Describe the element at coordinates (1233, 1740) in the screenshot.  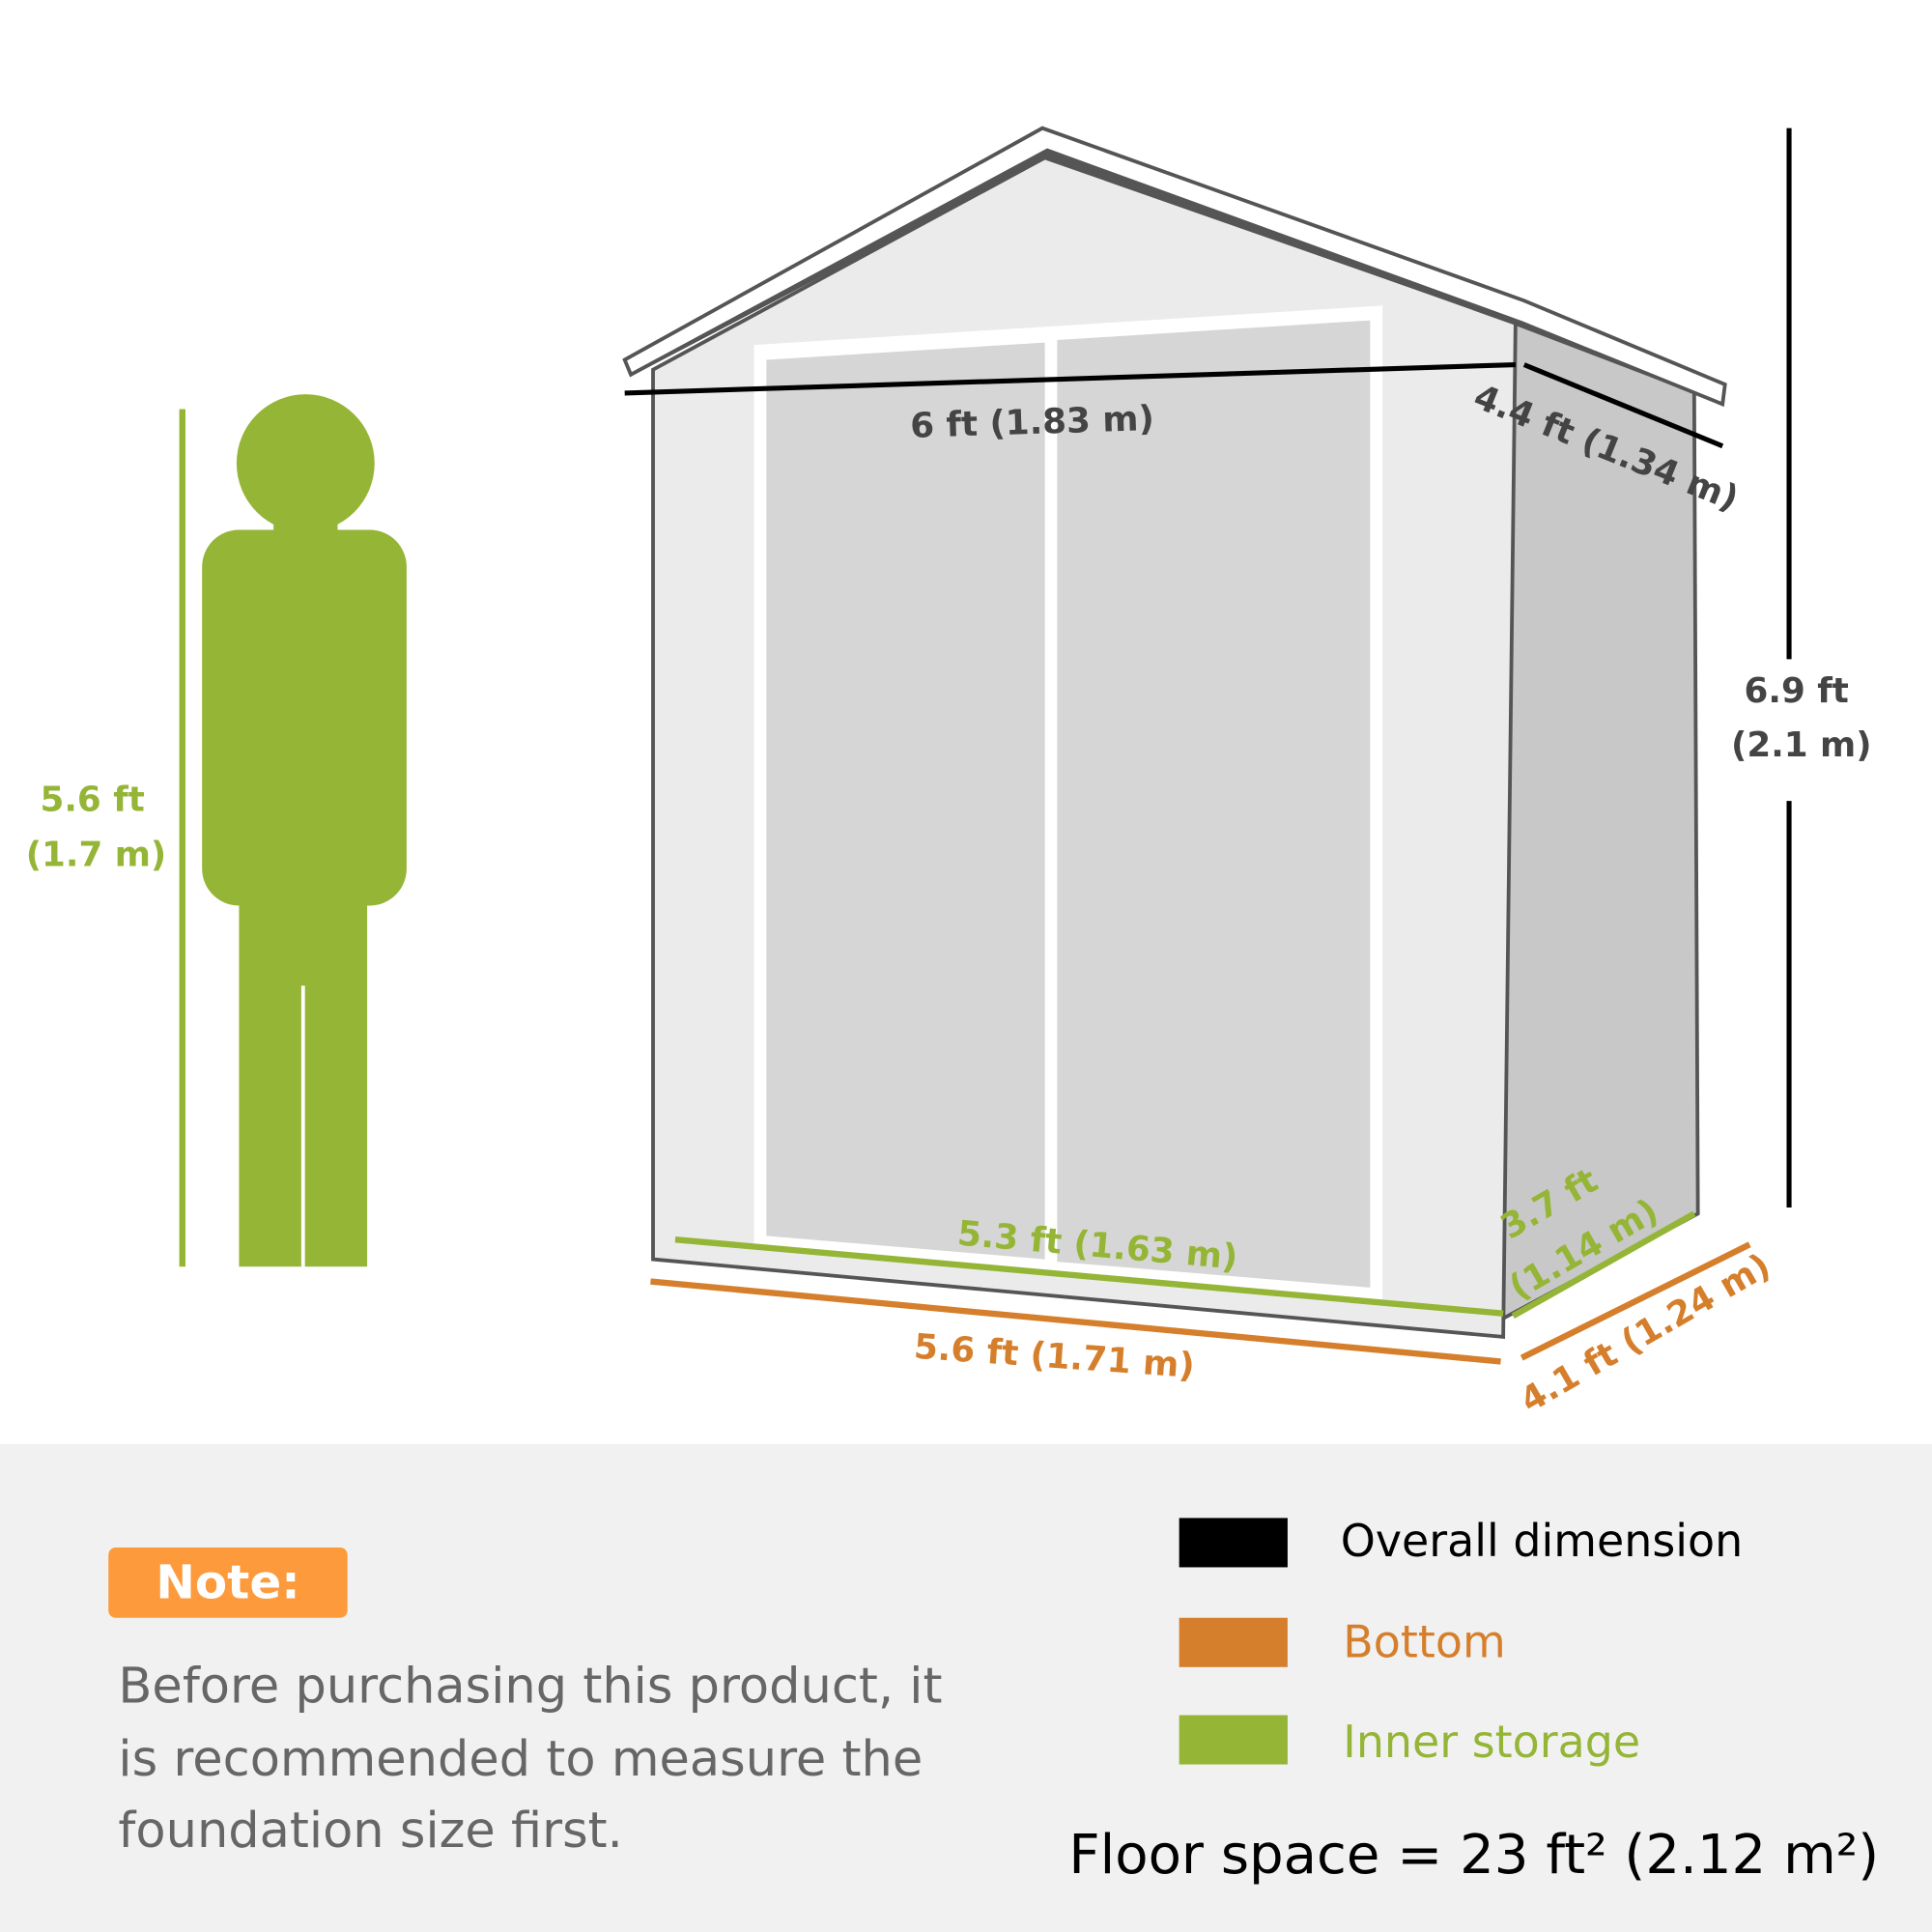
I see `legend-swatch-inner` at that location.